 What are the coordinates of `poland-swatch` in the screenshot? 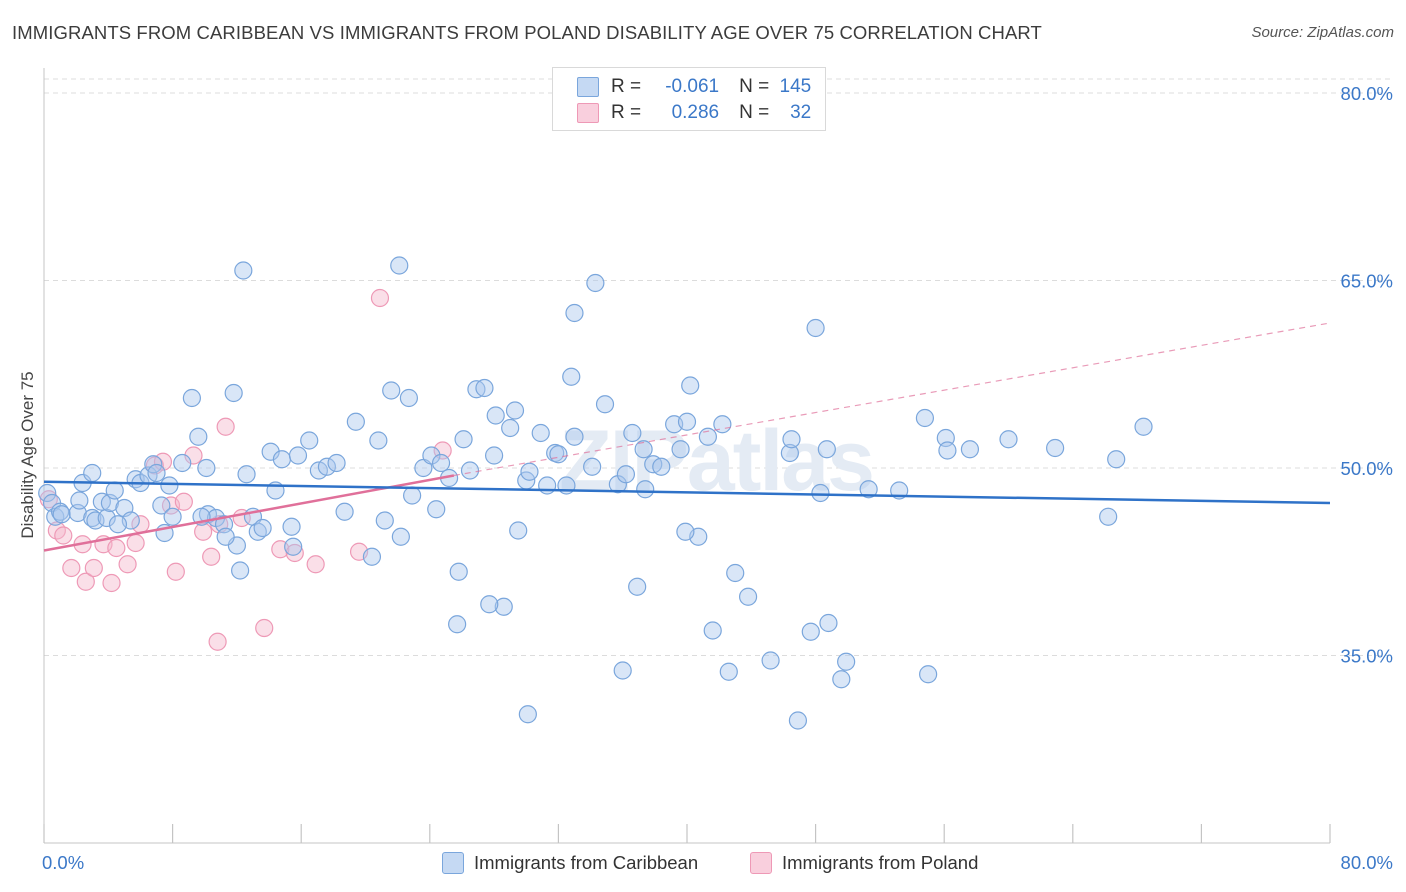 It's located at (761, 863).